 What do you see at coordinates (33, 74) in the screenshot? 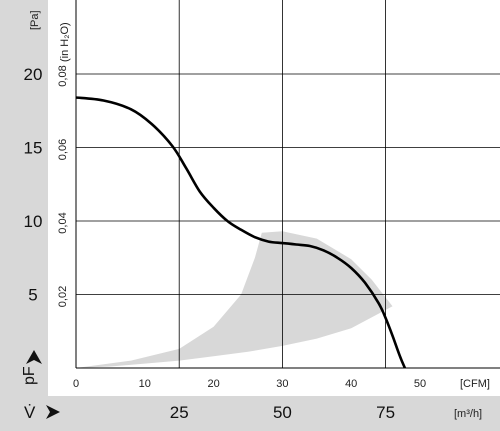
I see `pa-tick-label: 20` at bounding box center [33, 74].